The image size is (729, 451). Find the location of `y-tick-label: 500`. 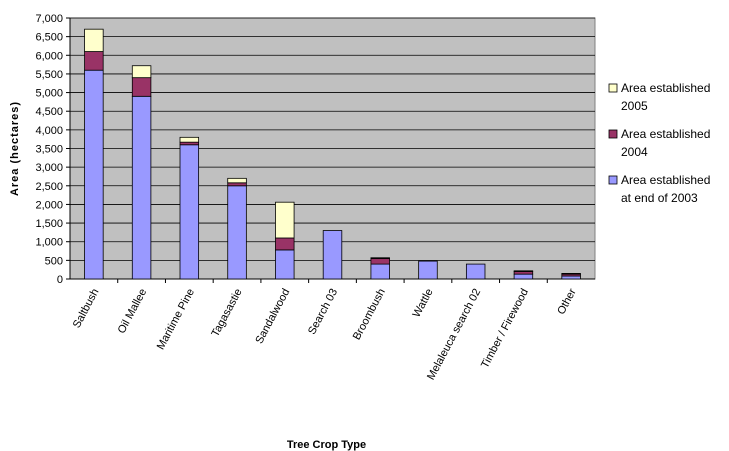

y-tick-label: 500 is located at coordinates (54, 261).